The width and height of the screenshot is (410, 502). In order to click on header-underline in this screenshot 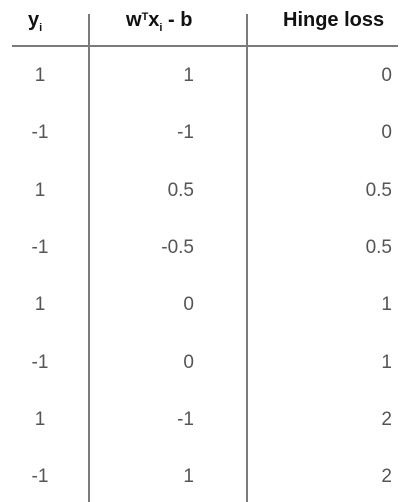, I will do `click(205, 46)`.